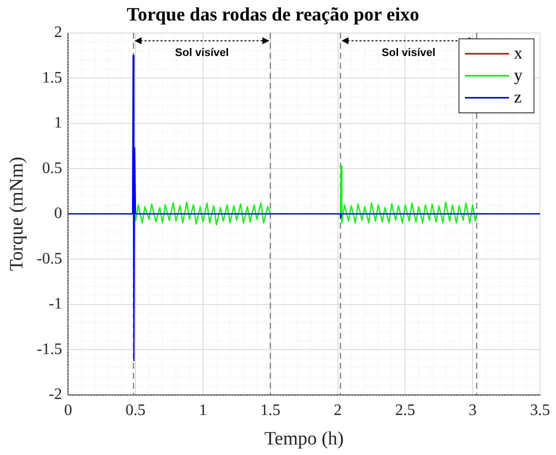 The image size is (556, 455). Describe the element at coordinates (49, 349) in the screenshot. I see `y-tick-label: -1.5` at that location.